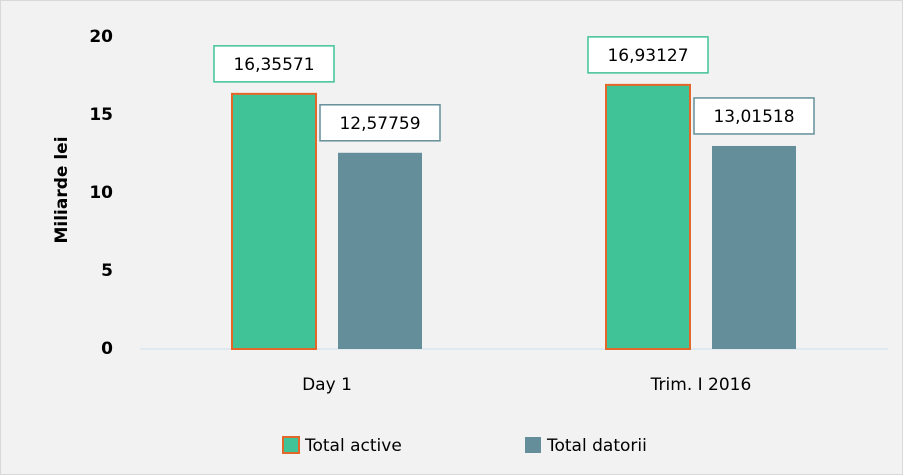 The width and height of the screenshot is (903, 475). Describe the element at coordinates (701, 385) in the screenshot. I see `x-tick-label: Trim. I 2016` at that location.